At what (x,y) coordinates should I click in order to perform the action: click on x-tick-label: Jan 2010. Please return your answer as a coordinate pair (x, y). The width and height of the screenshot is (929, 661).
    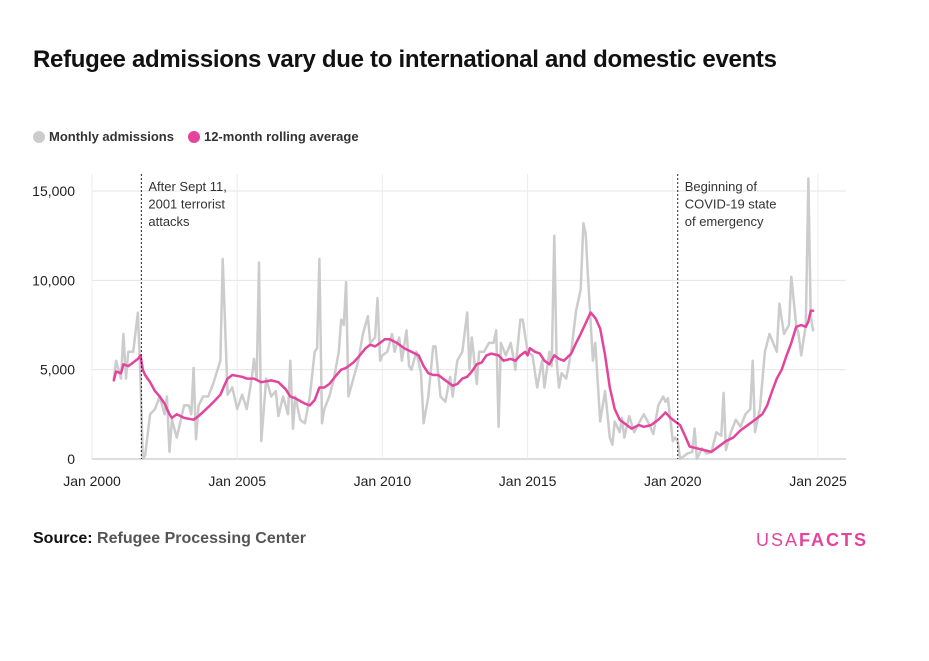
    Looking at the image, I should click on (383, 481).